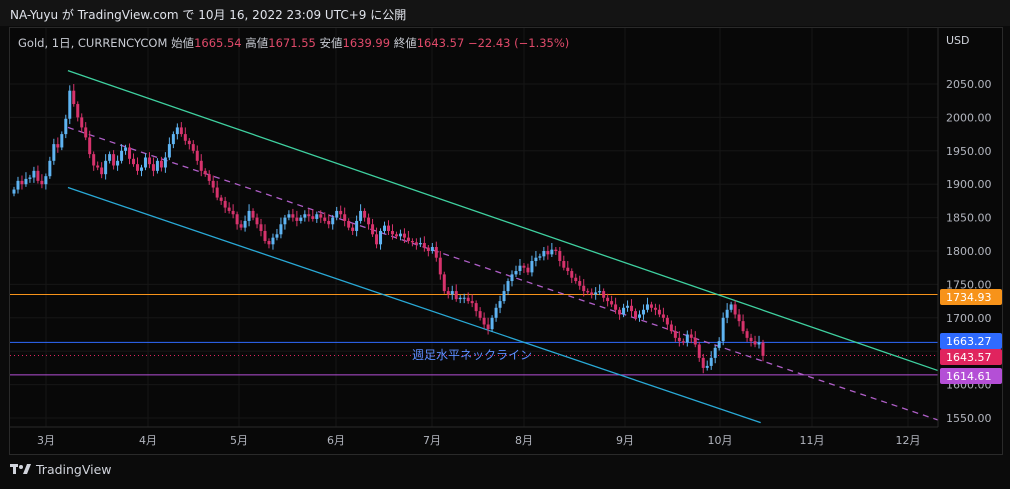 The image size is (1010, 489). Describe the element at coordinates (336, 440) in the screenshot. I see `x-tick-label: 6月` at that location.